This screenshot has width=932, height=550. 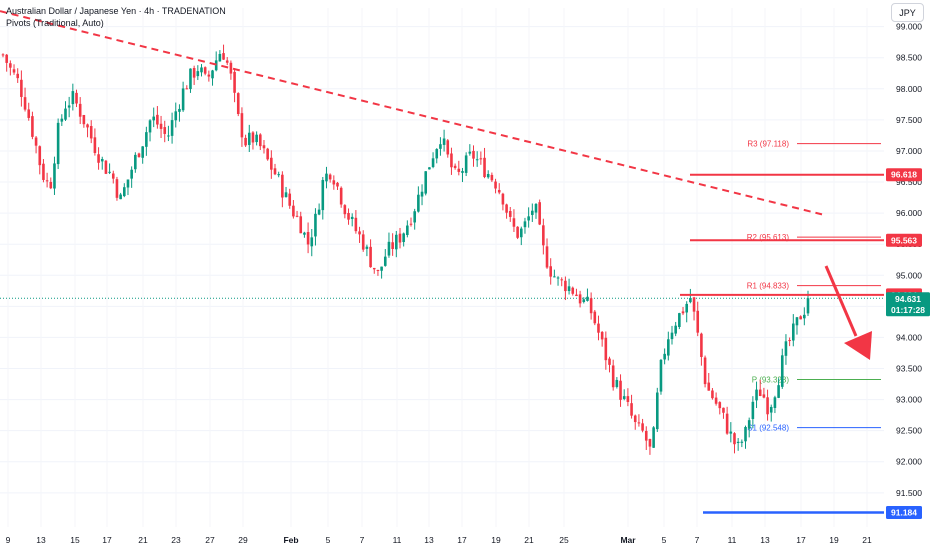 What do you see at coordinates (909, 493) in the screenshot?
I see `y-tick-label: 91.500` at bounding box center [909, 493].